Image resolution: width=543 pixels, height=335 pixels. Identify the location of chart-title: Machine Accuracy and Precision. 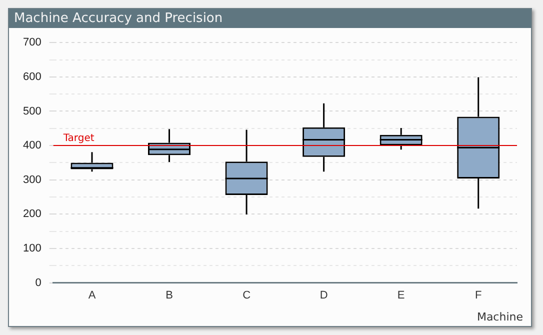
(270, 18).